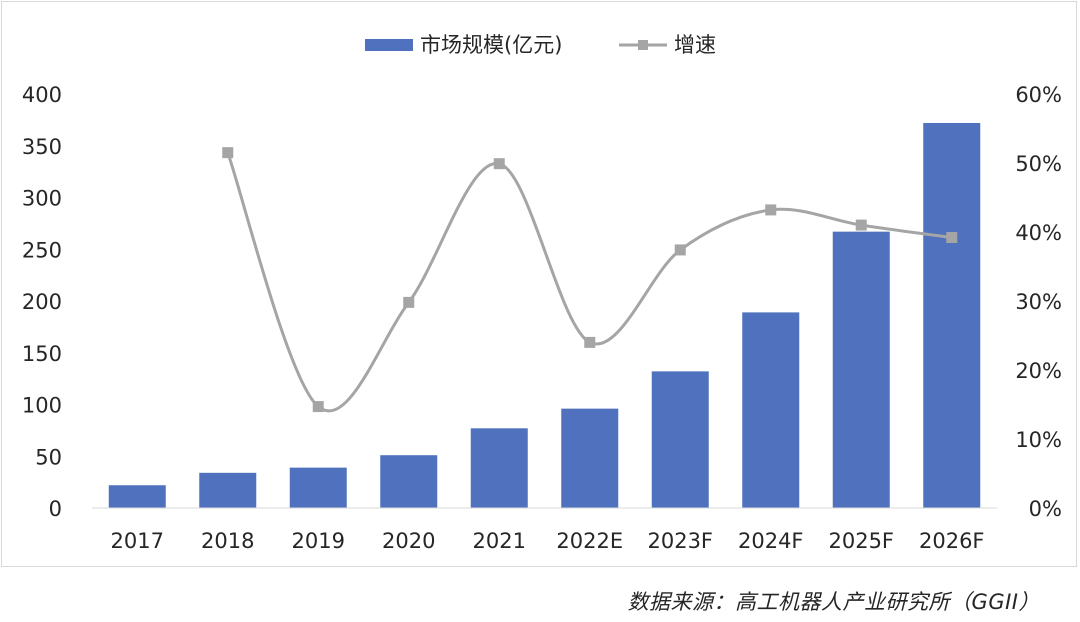  Describe the element at coordinates (227, 541) in the screenshot. I see `x-tick-label: 2018` at that location.